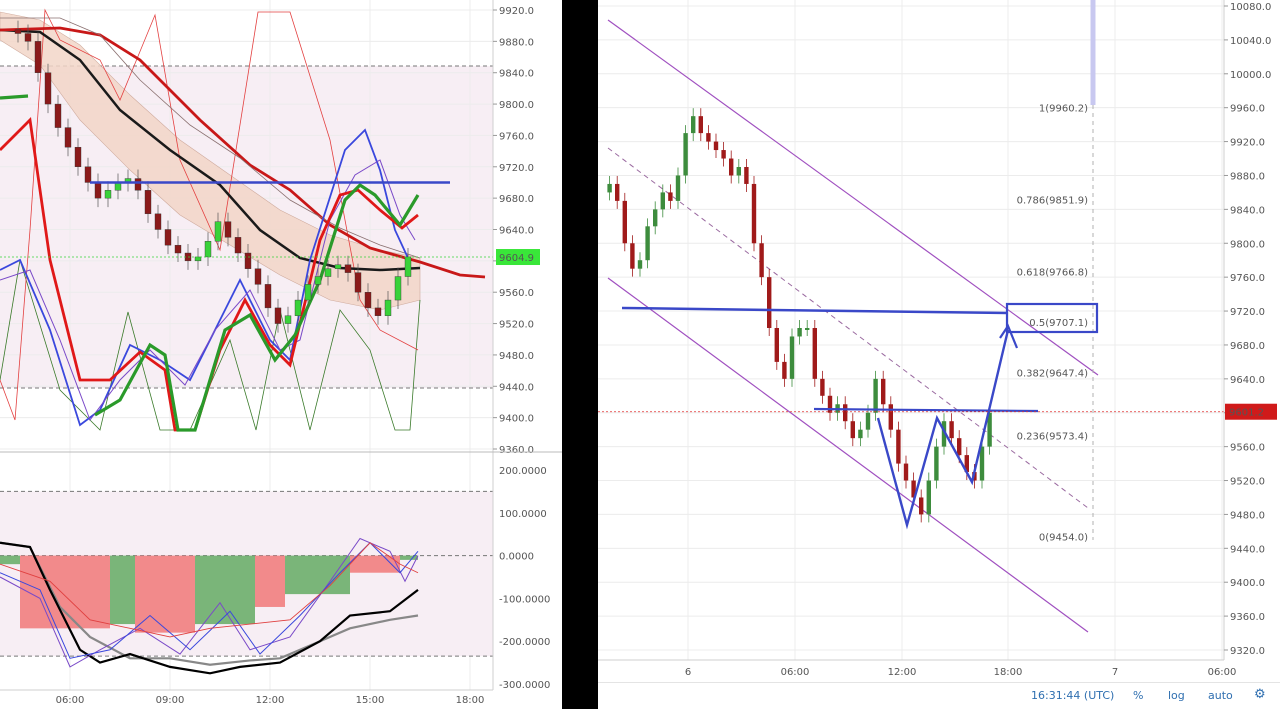  Describe the element at coordinates (1053, 436) in the screenshot. I see `fib-level-label: 0.236(9573.4)` at that location.